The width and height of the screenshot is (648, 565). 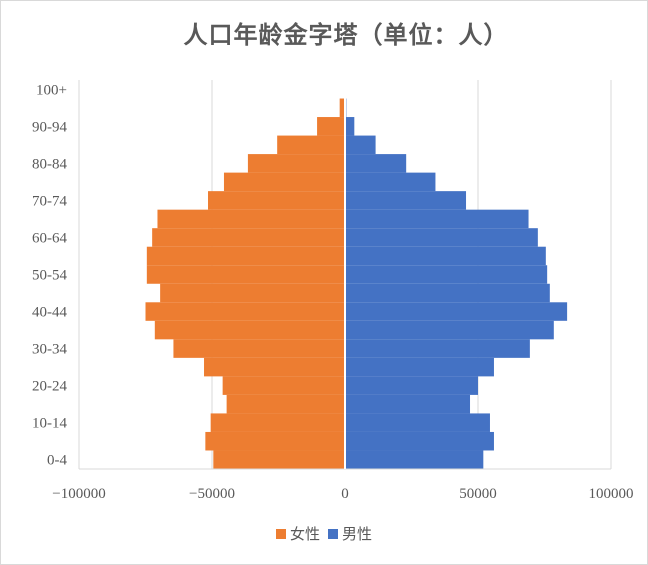 I want to click on chart-legend: 女性 男性, so click(x=324, y=533).